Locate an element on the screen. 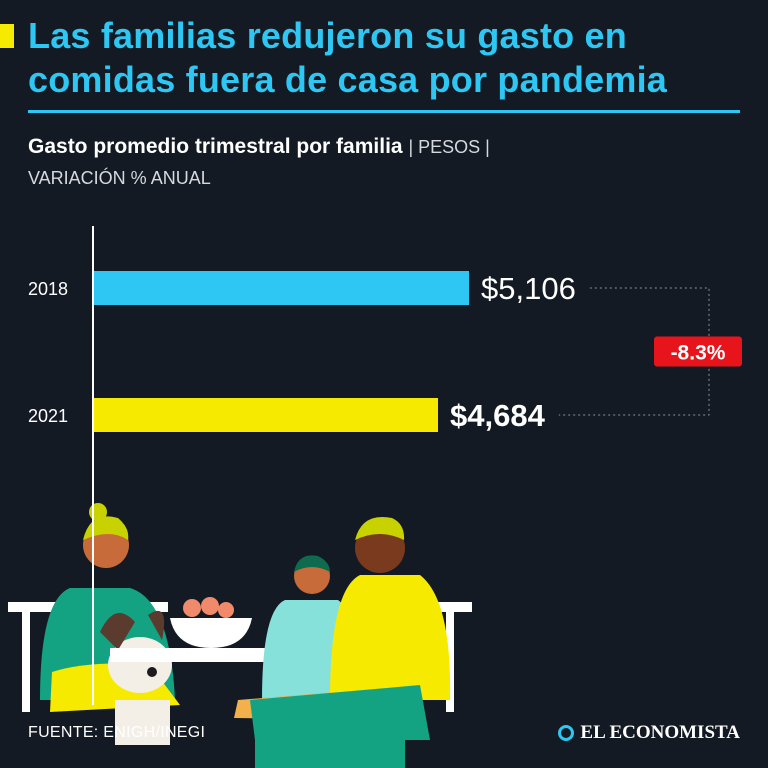  brand-name: EL ECONOMISTA is located at coordinates (660, 732).